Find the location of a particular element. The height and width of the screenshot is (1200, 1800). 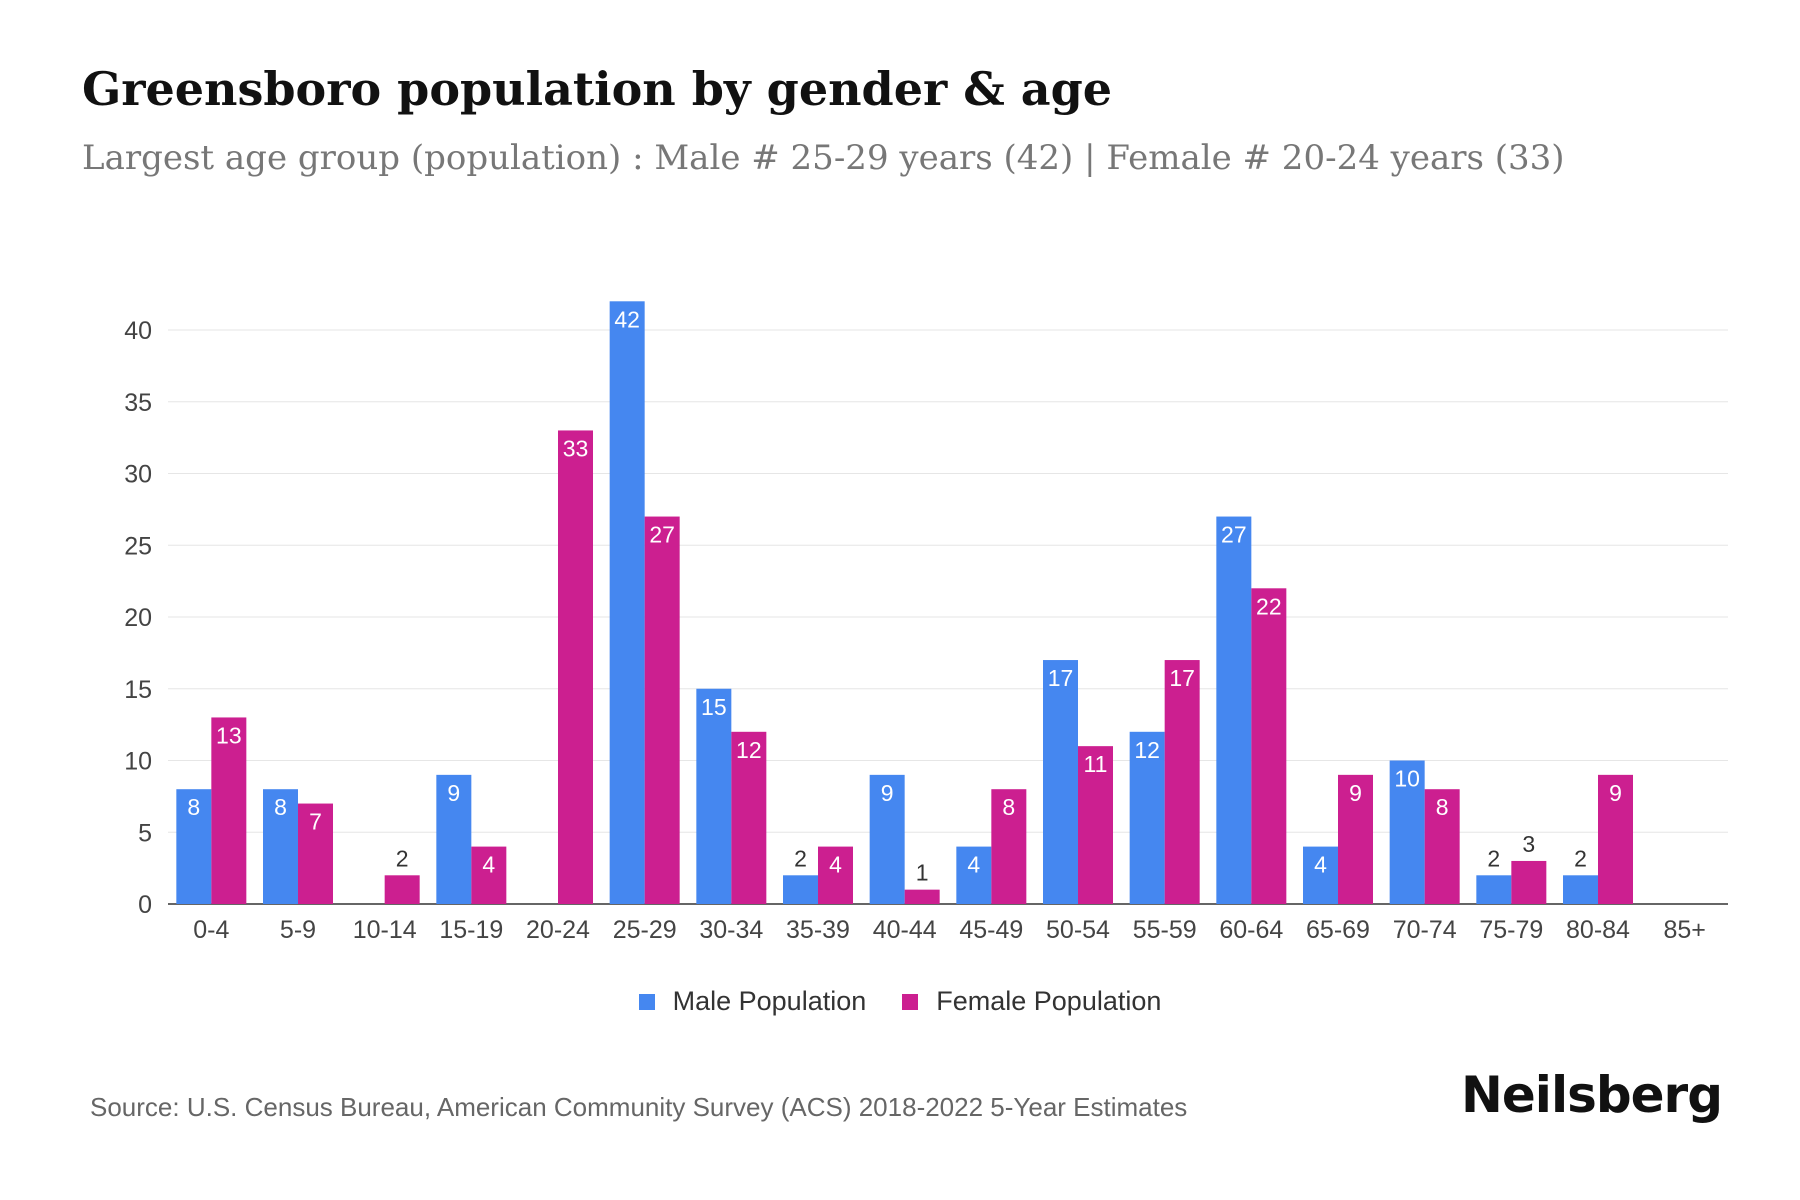

y-tick-label: 10 is located at coordinates (138, 762).